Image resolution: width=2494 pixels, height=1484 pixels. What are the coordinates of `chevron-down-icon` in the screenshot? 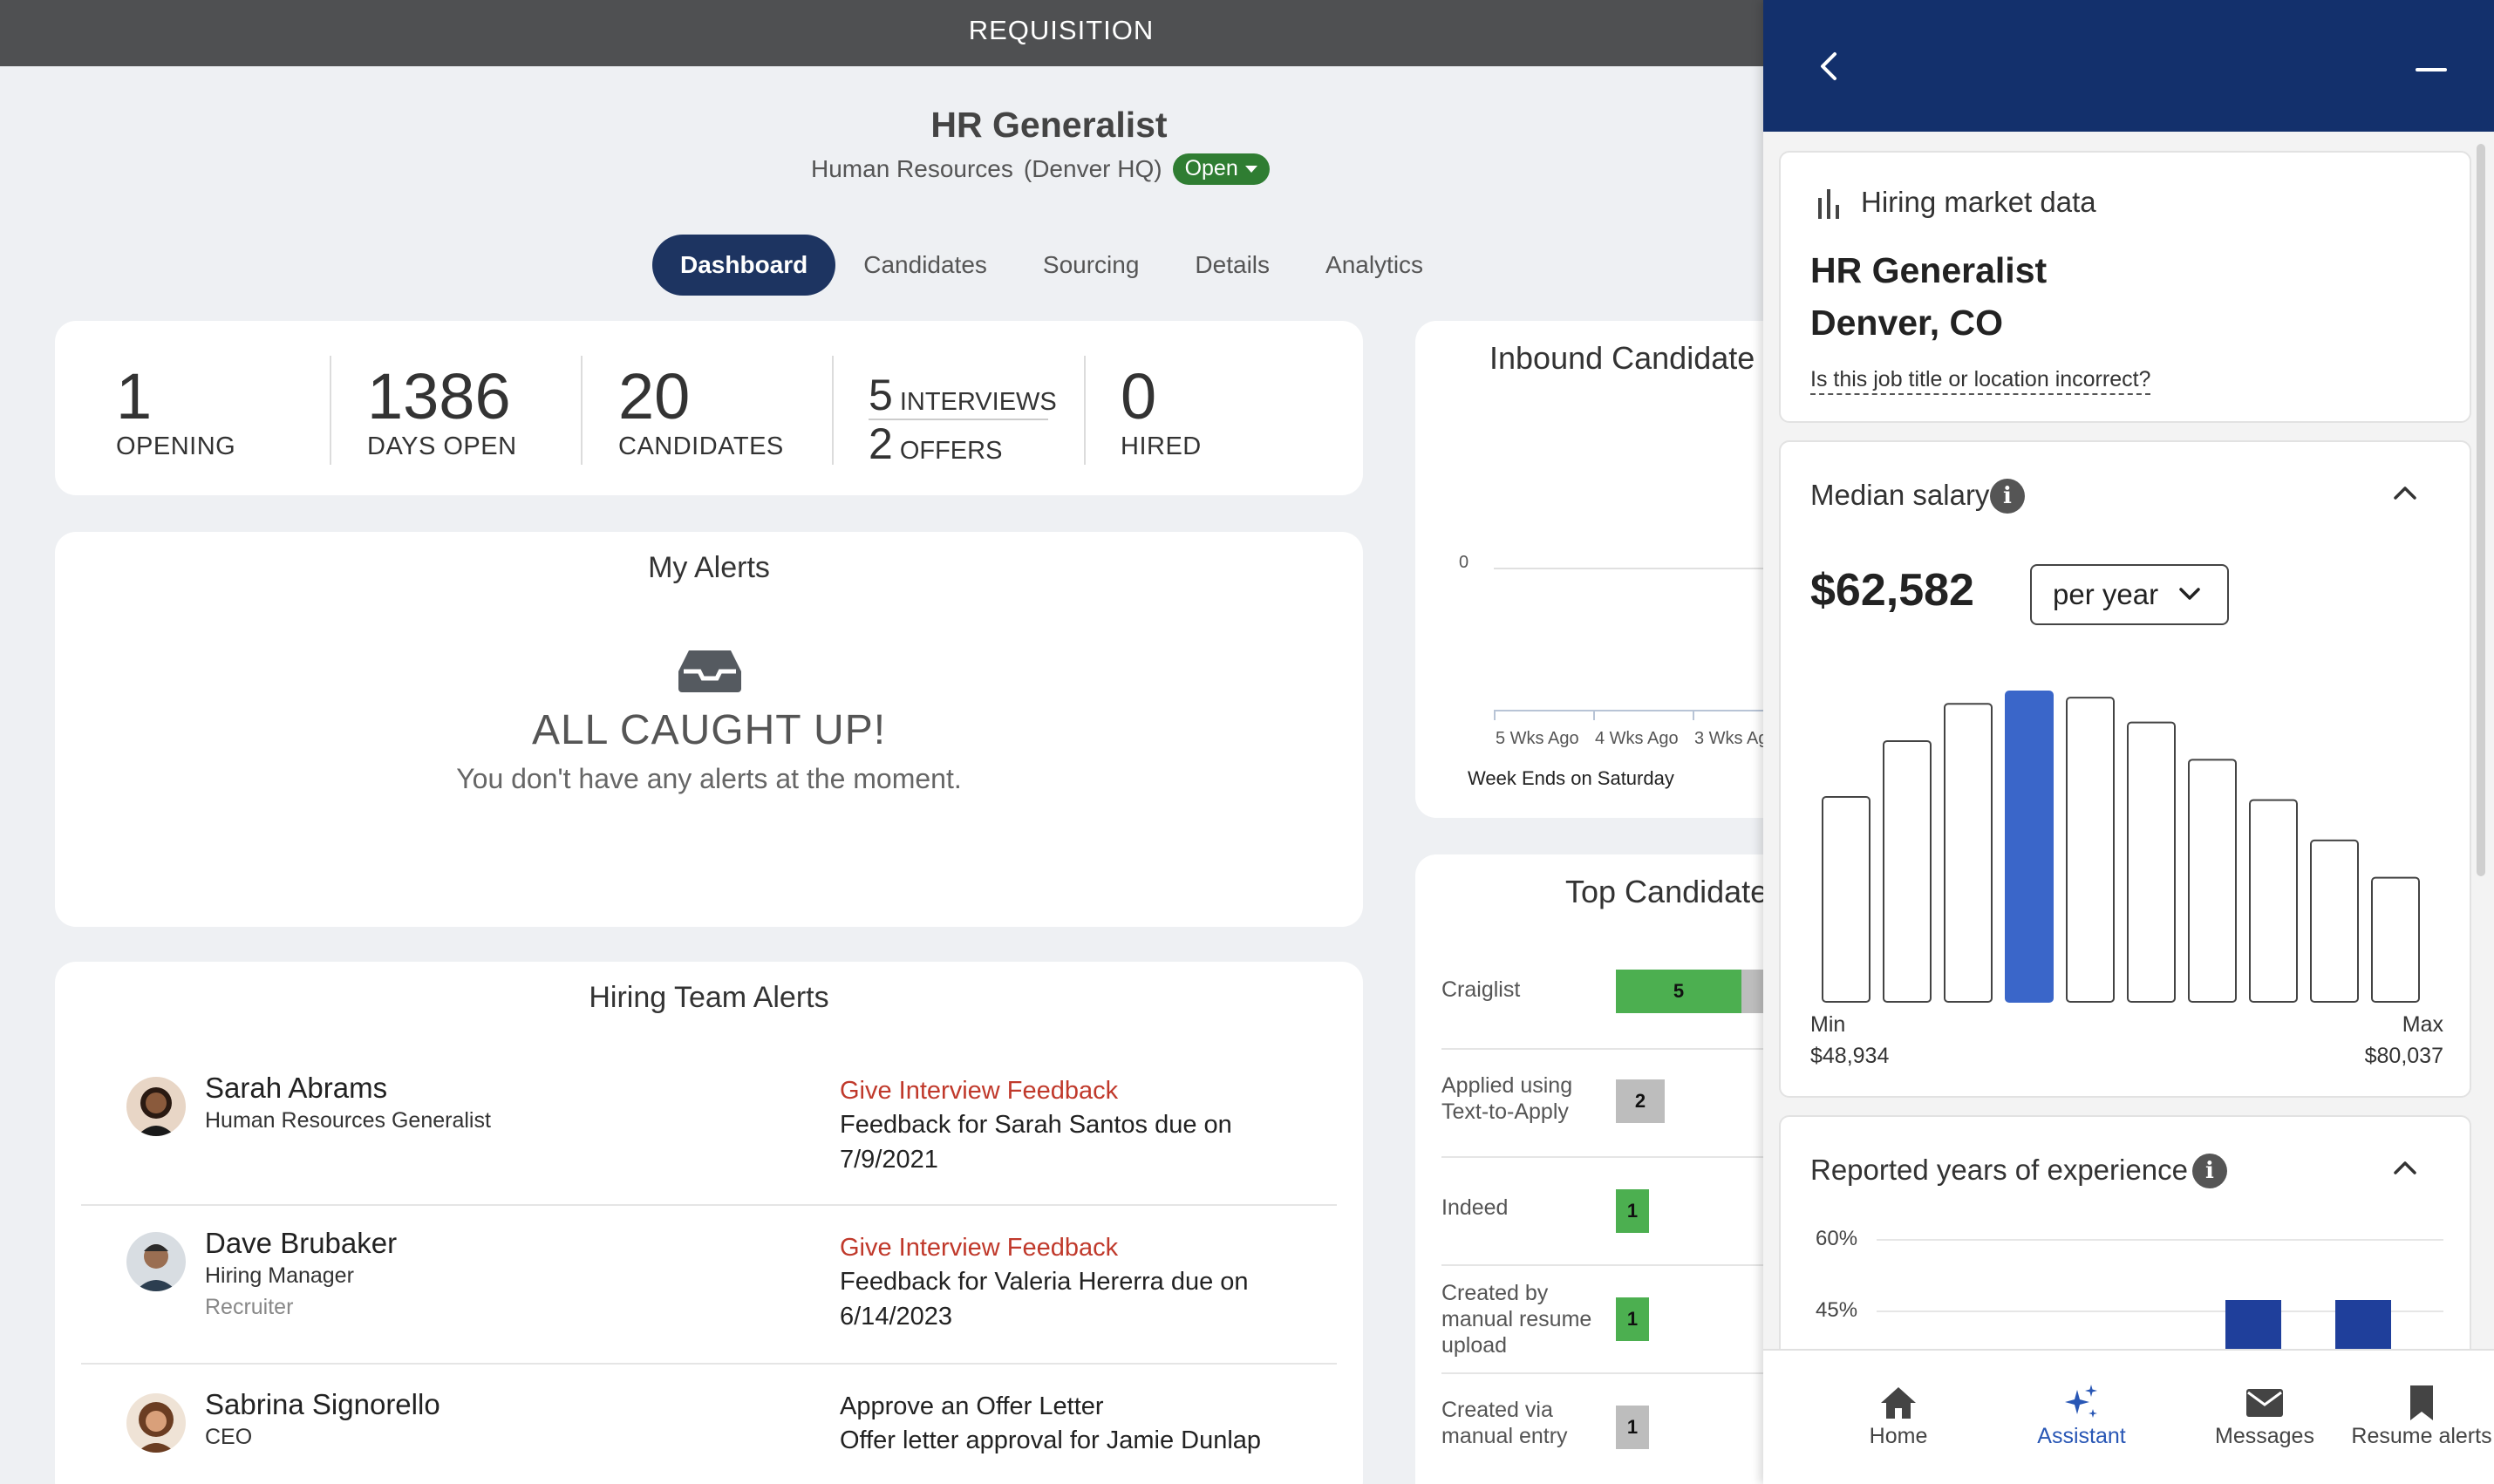 It's located at (2190, 596).